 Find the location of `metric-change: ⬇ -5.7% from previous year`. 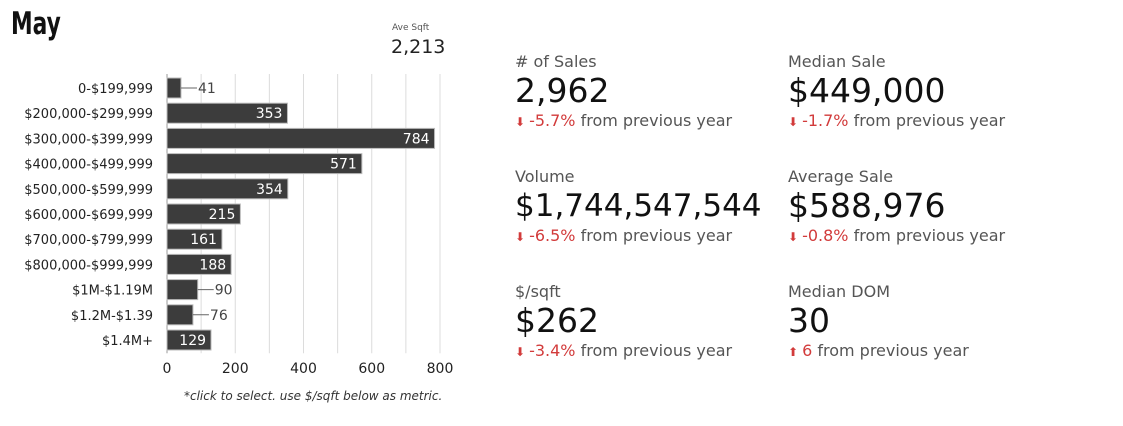

metric-change: ⬇ -5.7% from previous year is located at coordinates (623, 121).